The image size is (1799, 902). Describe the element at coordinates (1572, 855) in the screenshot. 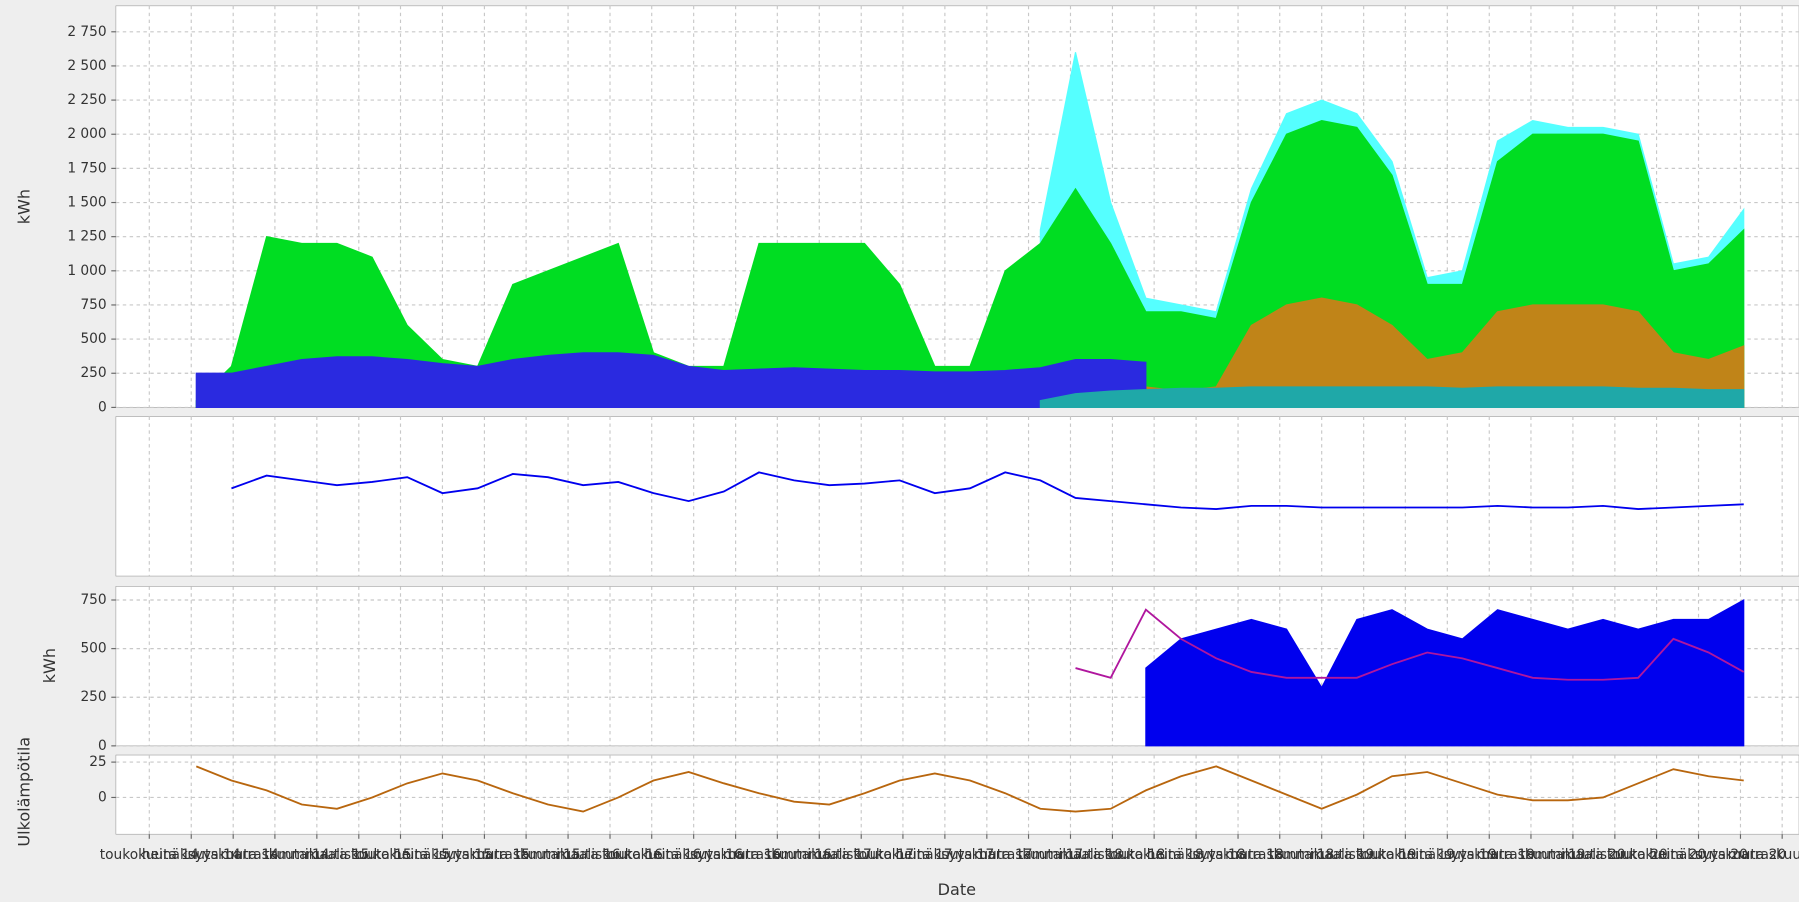

I see `x-tick-label: tammikuuta 20` at that location.